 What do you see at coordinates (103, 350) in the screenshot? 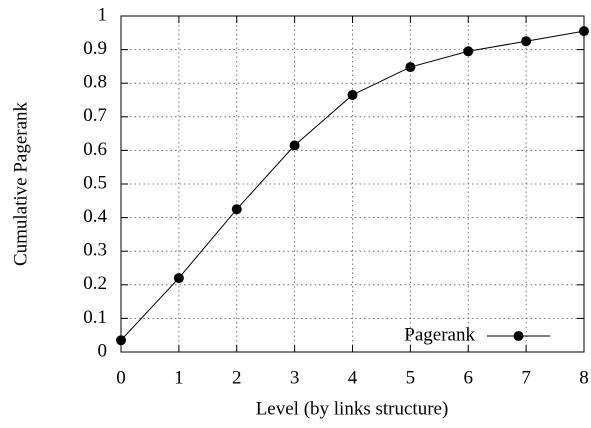
I see `y-tick-label: 0` at bounding box center [103, 350].